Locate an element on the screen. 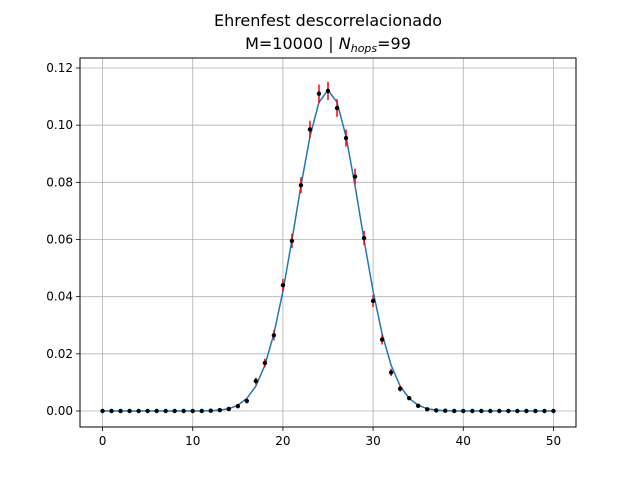  title-subscript: hops is located at coordinates (364, 48).